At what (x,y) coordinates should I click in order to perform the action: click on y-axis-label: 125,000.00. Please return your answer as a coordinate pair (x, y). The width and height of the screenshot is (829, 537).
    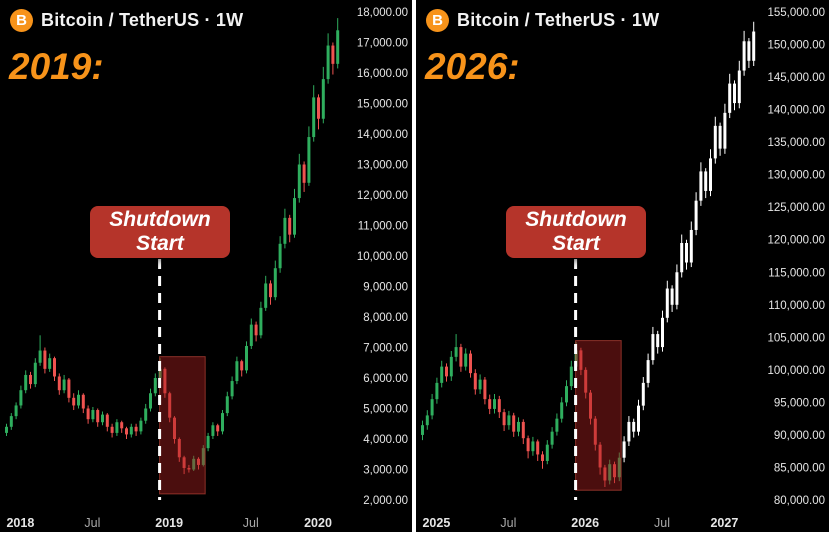
    Looking at the image, I should click on (796, 208).